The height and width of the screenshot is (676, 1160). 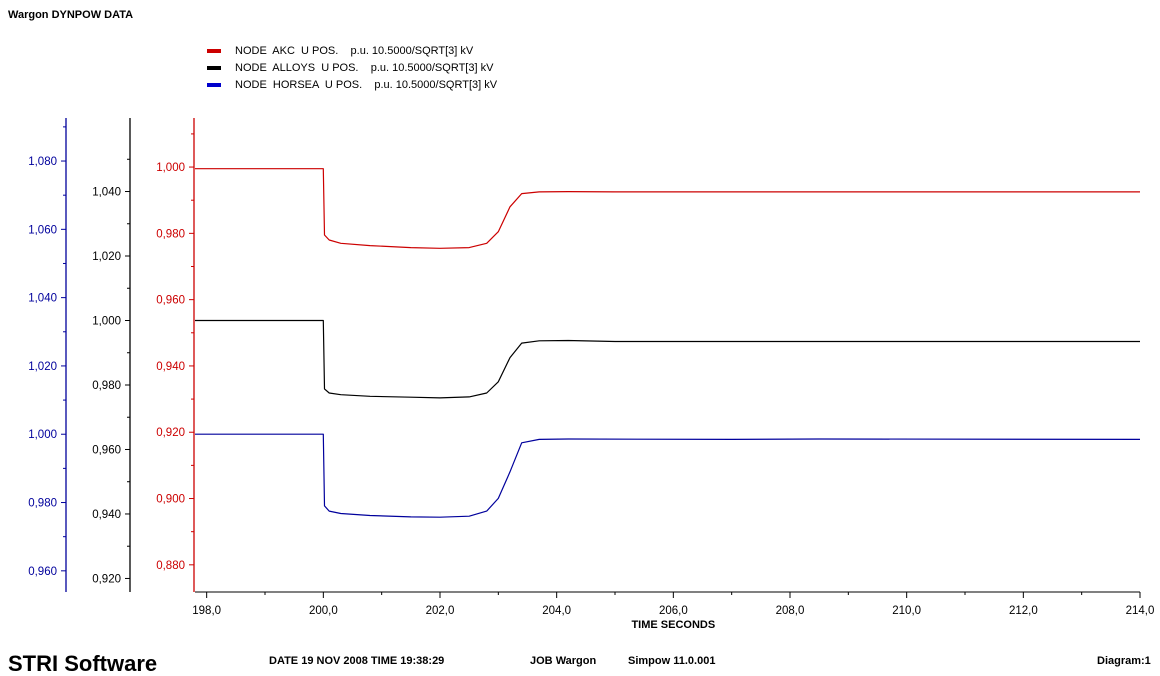 What do you see at coordinates (323, 611) in the screenshot?
I see `x-tick-label-1: 200,0` at bounding box center [323, 611].